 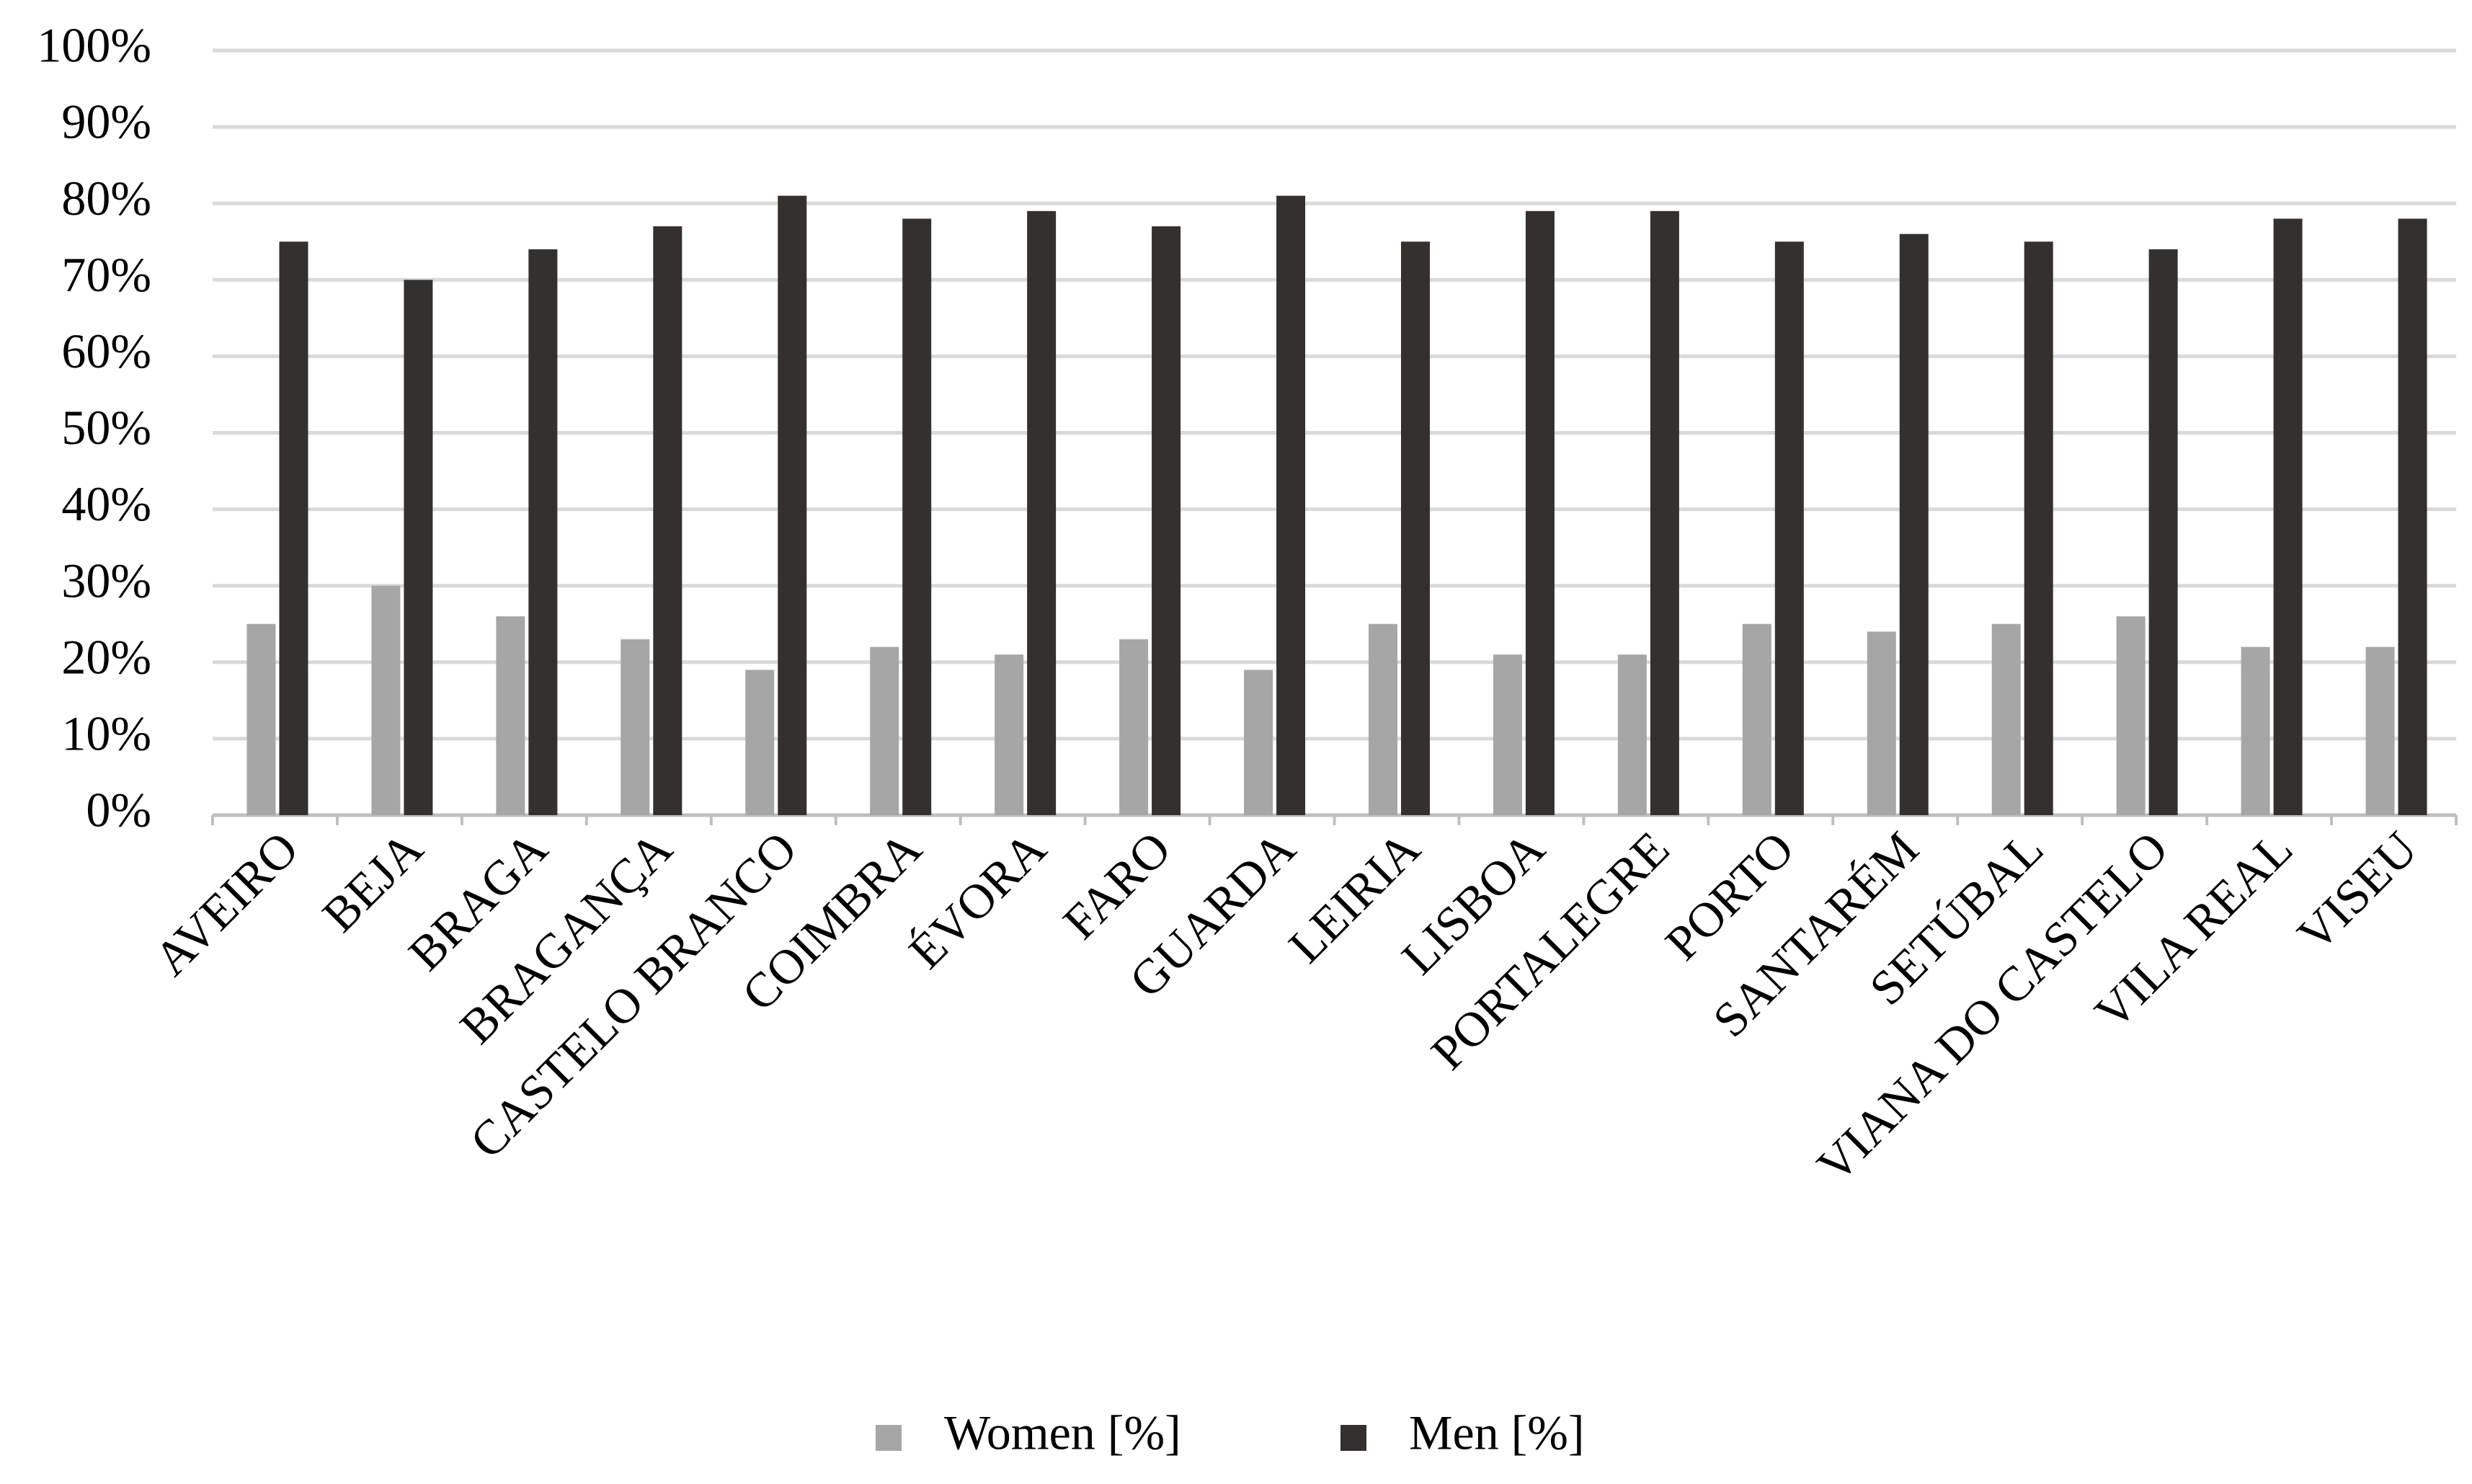 I want to click on y-tick-label: 70%, so click(x=106, y=274).